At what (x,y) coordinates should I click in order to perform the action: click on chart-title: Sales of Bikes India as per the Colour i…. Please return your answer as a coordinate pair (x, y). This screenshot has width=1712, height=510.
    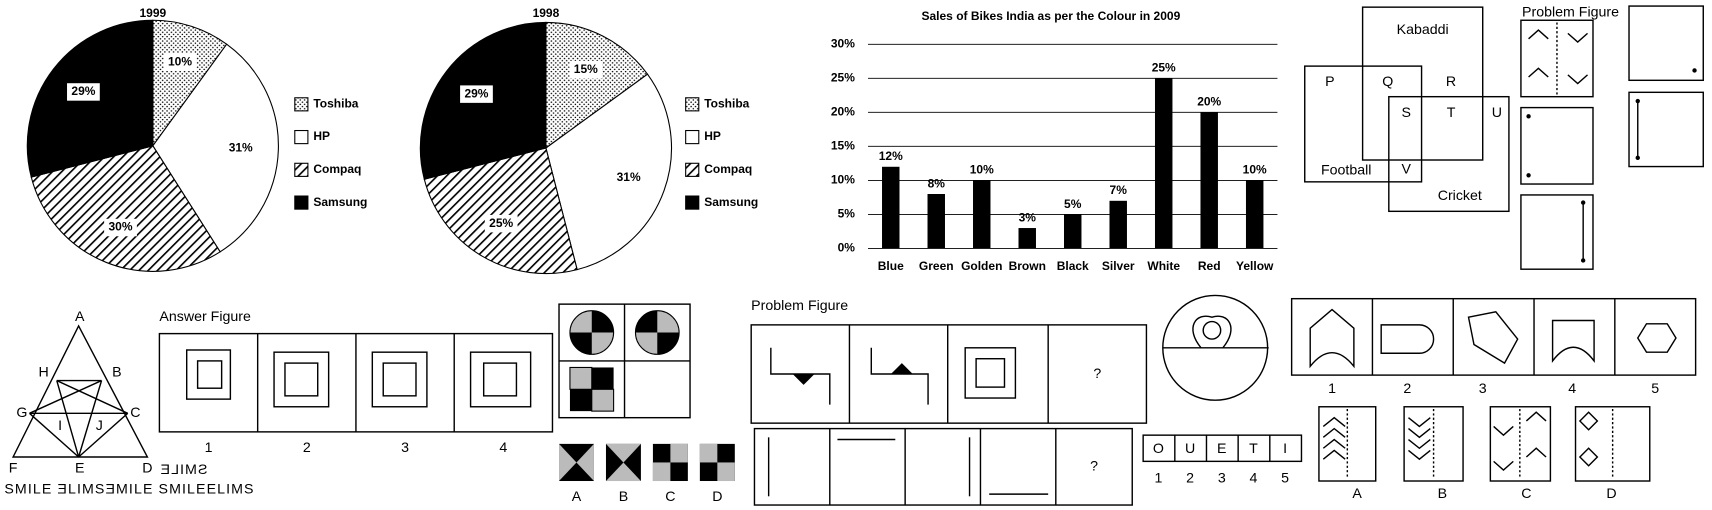
    Looking at the image, I should click on (1051, 16).